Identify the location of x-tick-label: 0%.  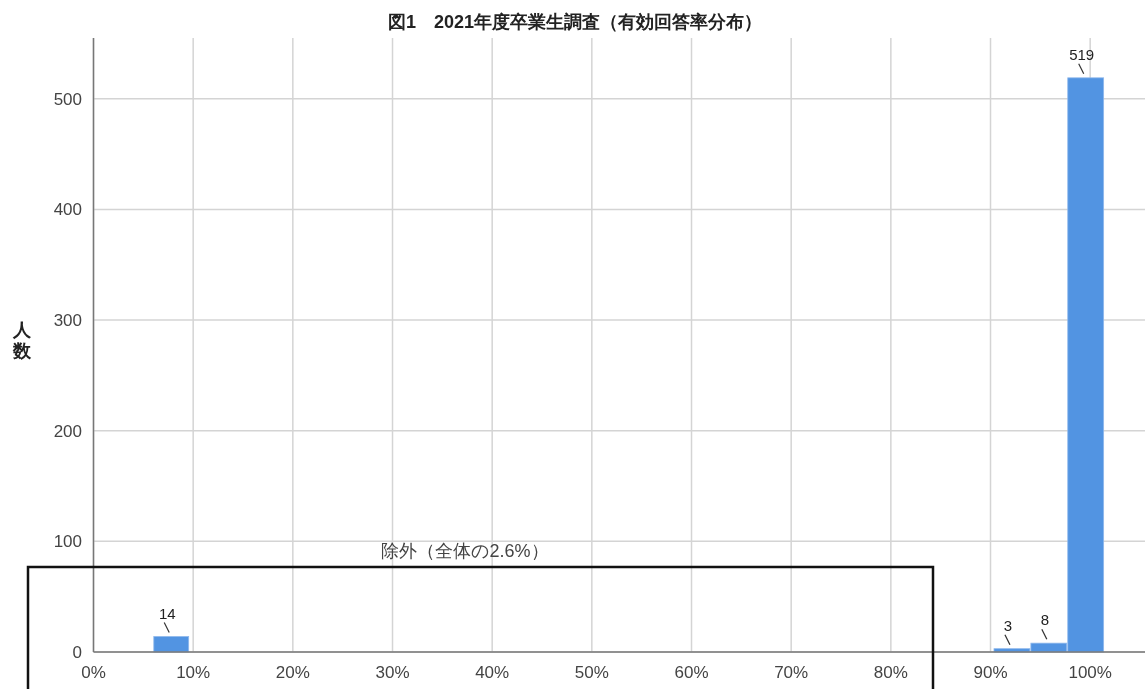
(93, 672).